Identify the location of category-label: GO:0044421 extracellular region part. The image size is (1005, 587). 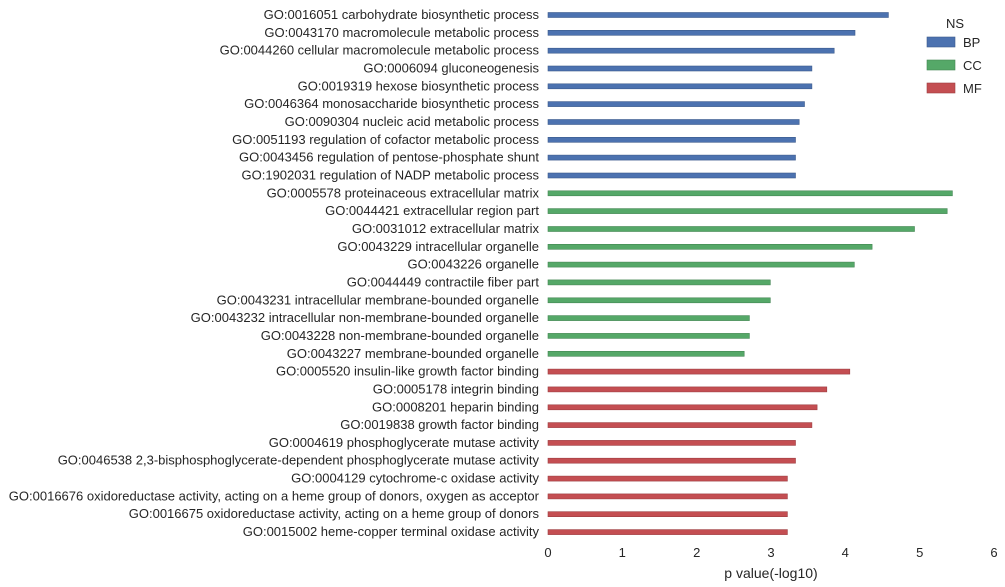
(432, 210).